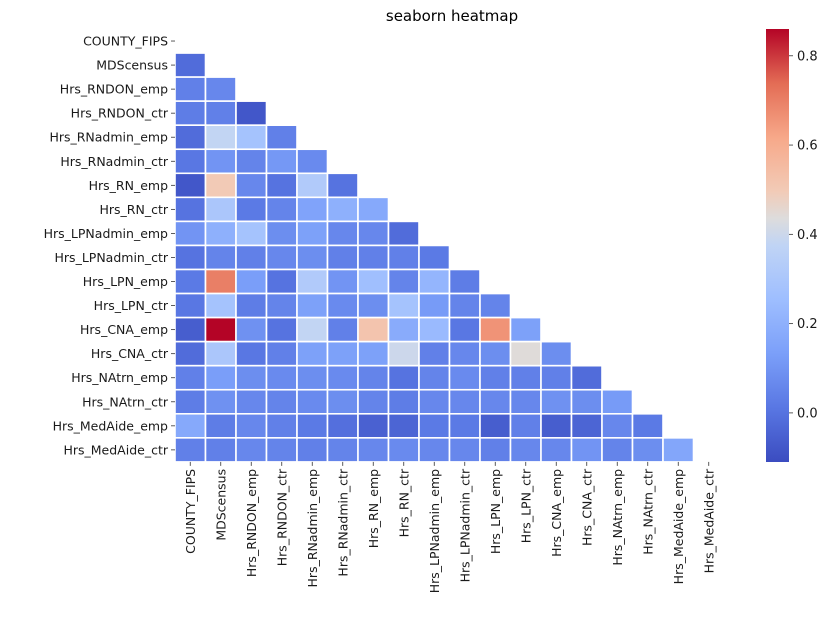  Describe the element at coordinates (647, 511) in the screenshot. I see `x-tick-label: Hrs_NAtrn_ctr` at that location.